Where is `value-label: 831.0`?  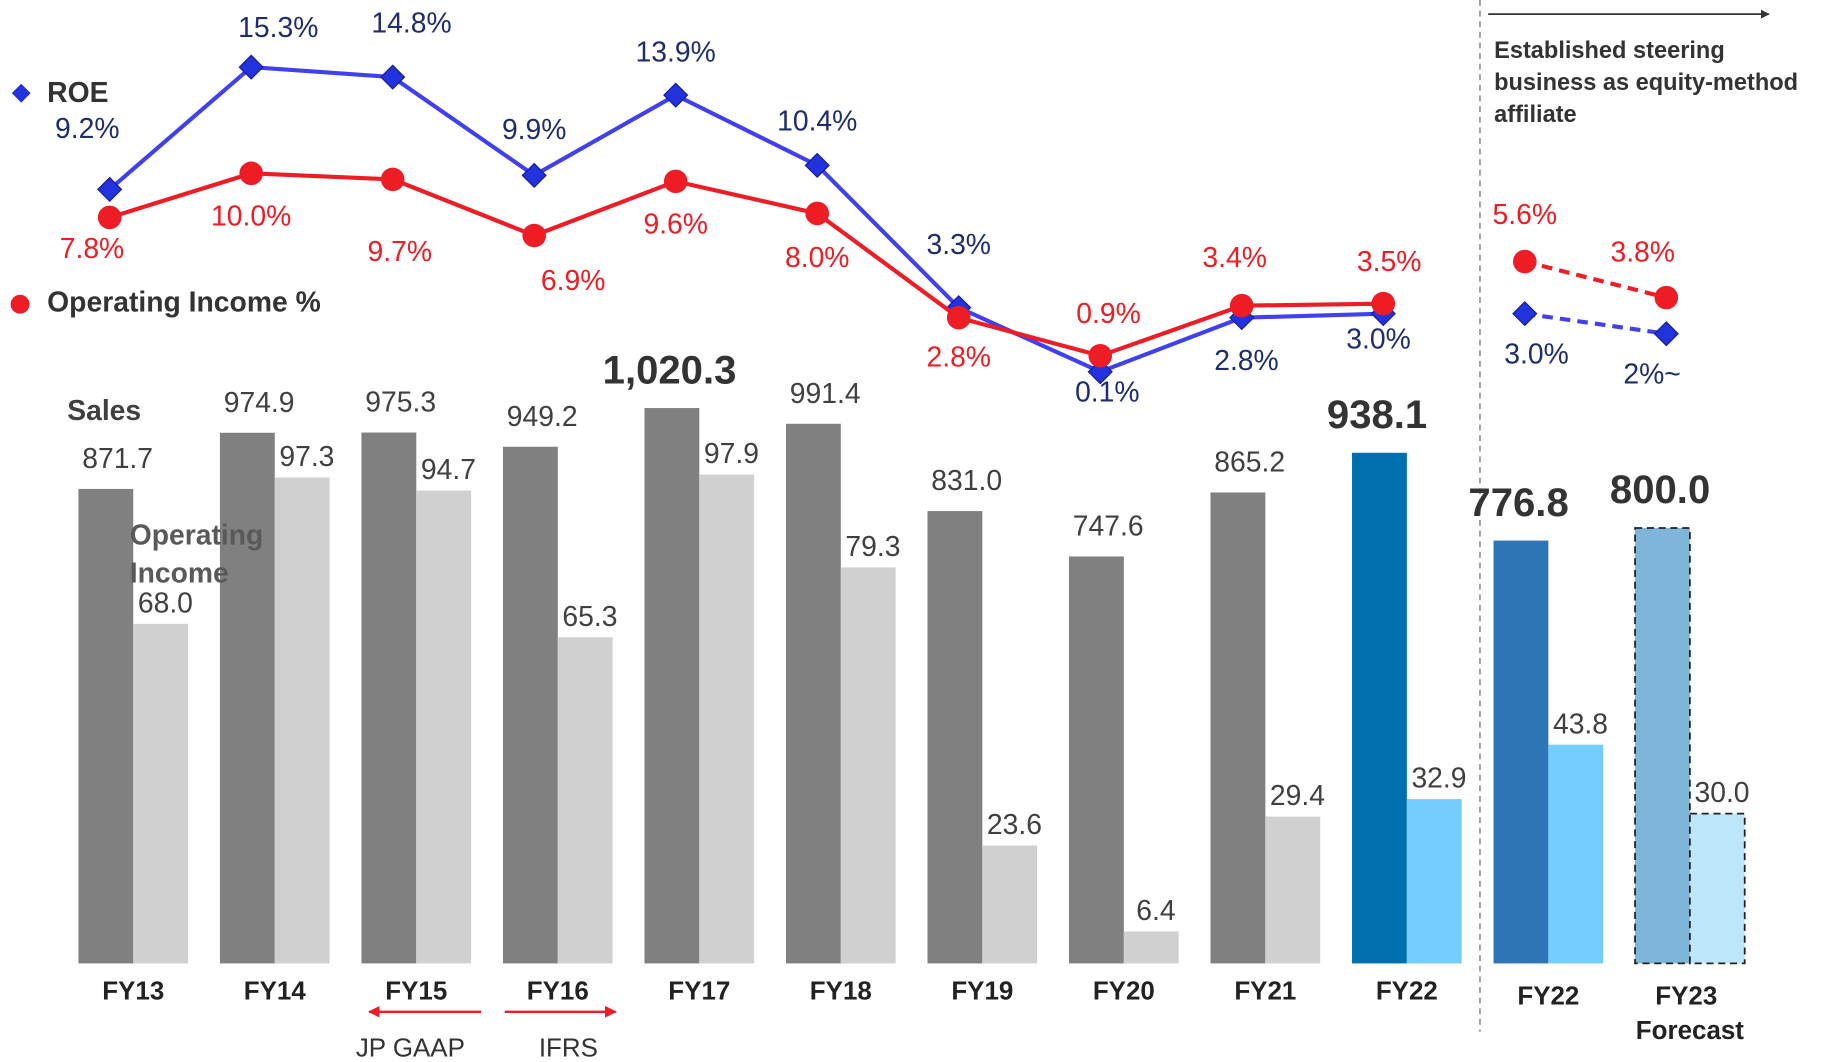
value-label: 831.0 is located at coordinates (966, 480).